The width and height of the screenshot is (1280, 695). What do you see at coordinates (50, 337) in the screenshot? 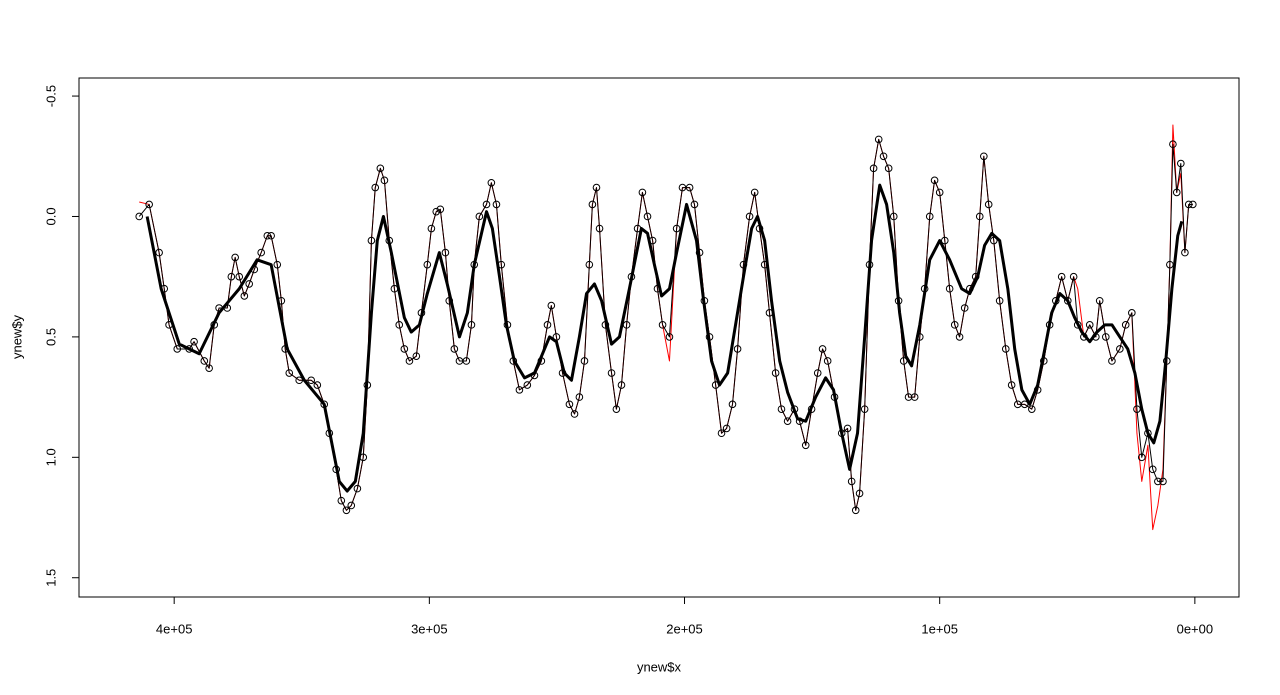
I see `y-tick-label: 0.5` at bounding box center [50, 337].